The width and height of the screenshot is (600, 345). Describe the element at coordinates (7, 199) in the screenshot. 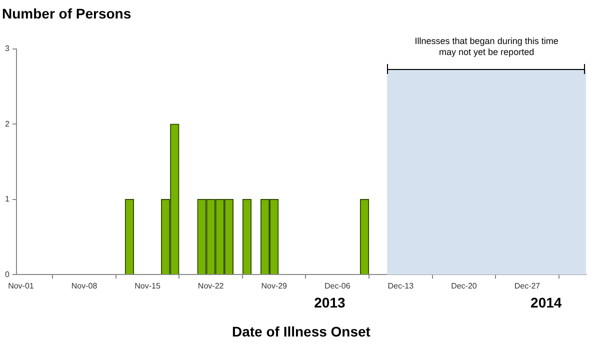

I see `y-tick-label: 1` at that location.